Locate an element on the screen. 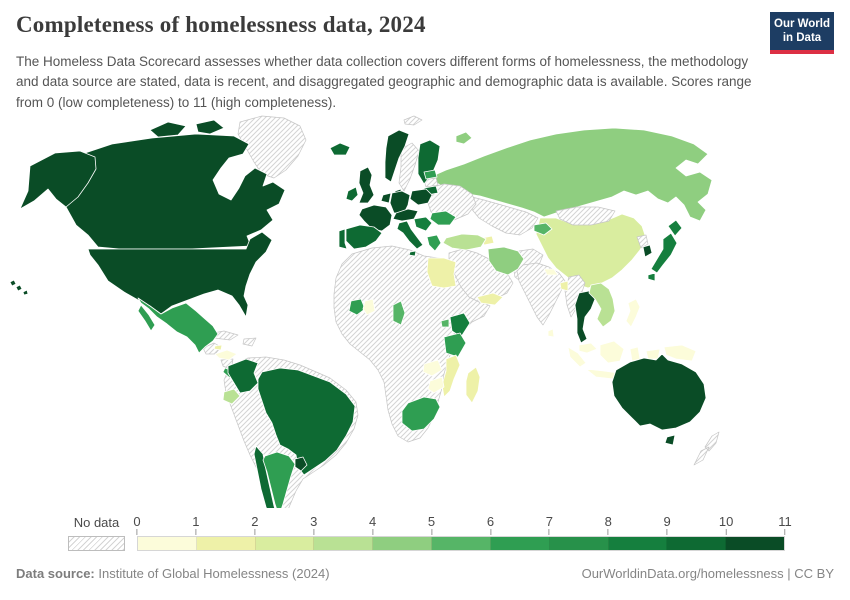 The image size is (850, 600). country-italy is located at coordinates (410, 238).